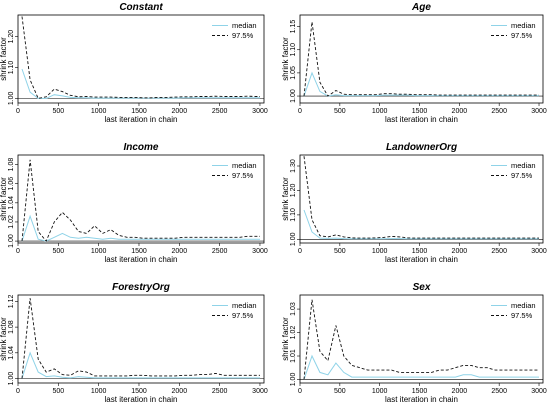  I want to click on y-tick-label: 1.20, so click(11, 37).